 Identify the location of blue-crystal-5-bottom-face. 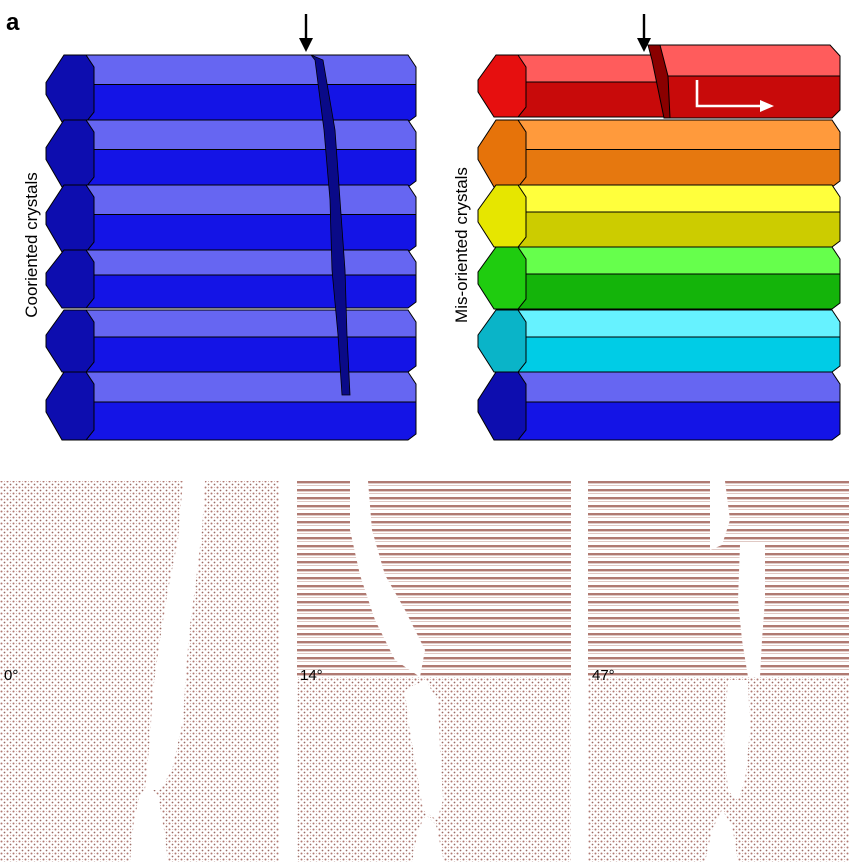
(250, 354).